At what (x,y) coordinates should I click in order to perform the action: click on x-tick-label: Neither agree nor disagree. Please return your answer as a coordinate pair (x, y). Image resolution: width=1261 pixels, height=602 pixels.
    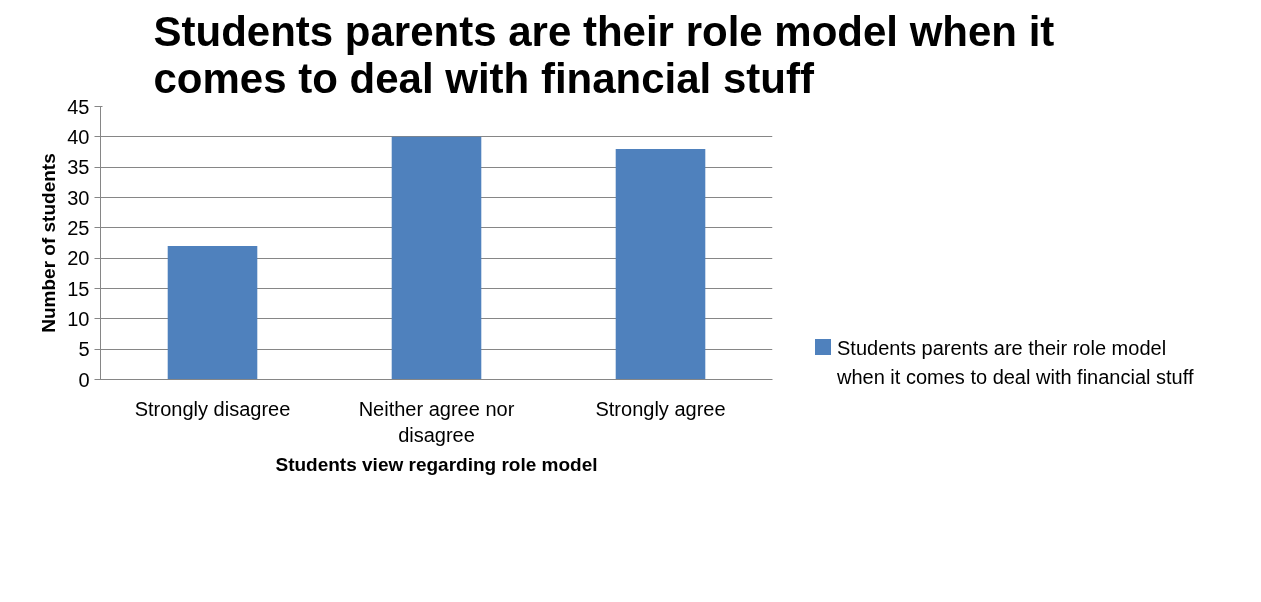
    Looking at the image, I should click on (436, 421).